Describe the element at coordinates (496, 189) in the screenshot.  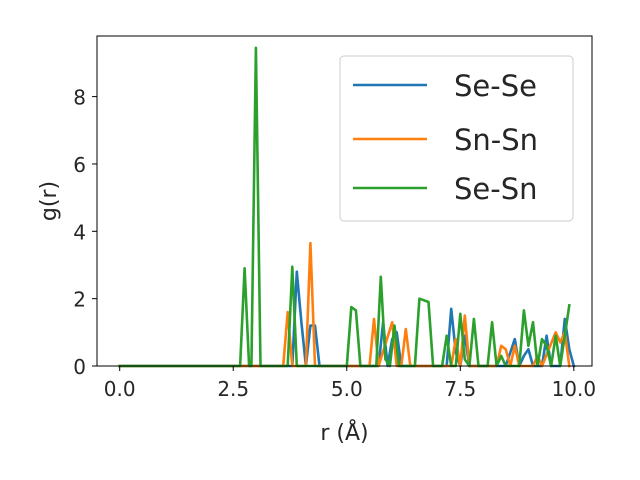
I see `legend-label-se-sn: Se-Sn` at that location.